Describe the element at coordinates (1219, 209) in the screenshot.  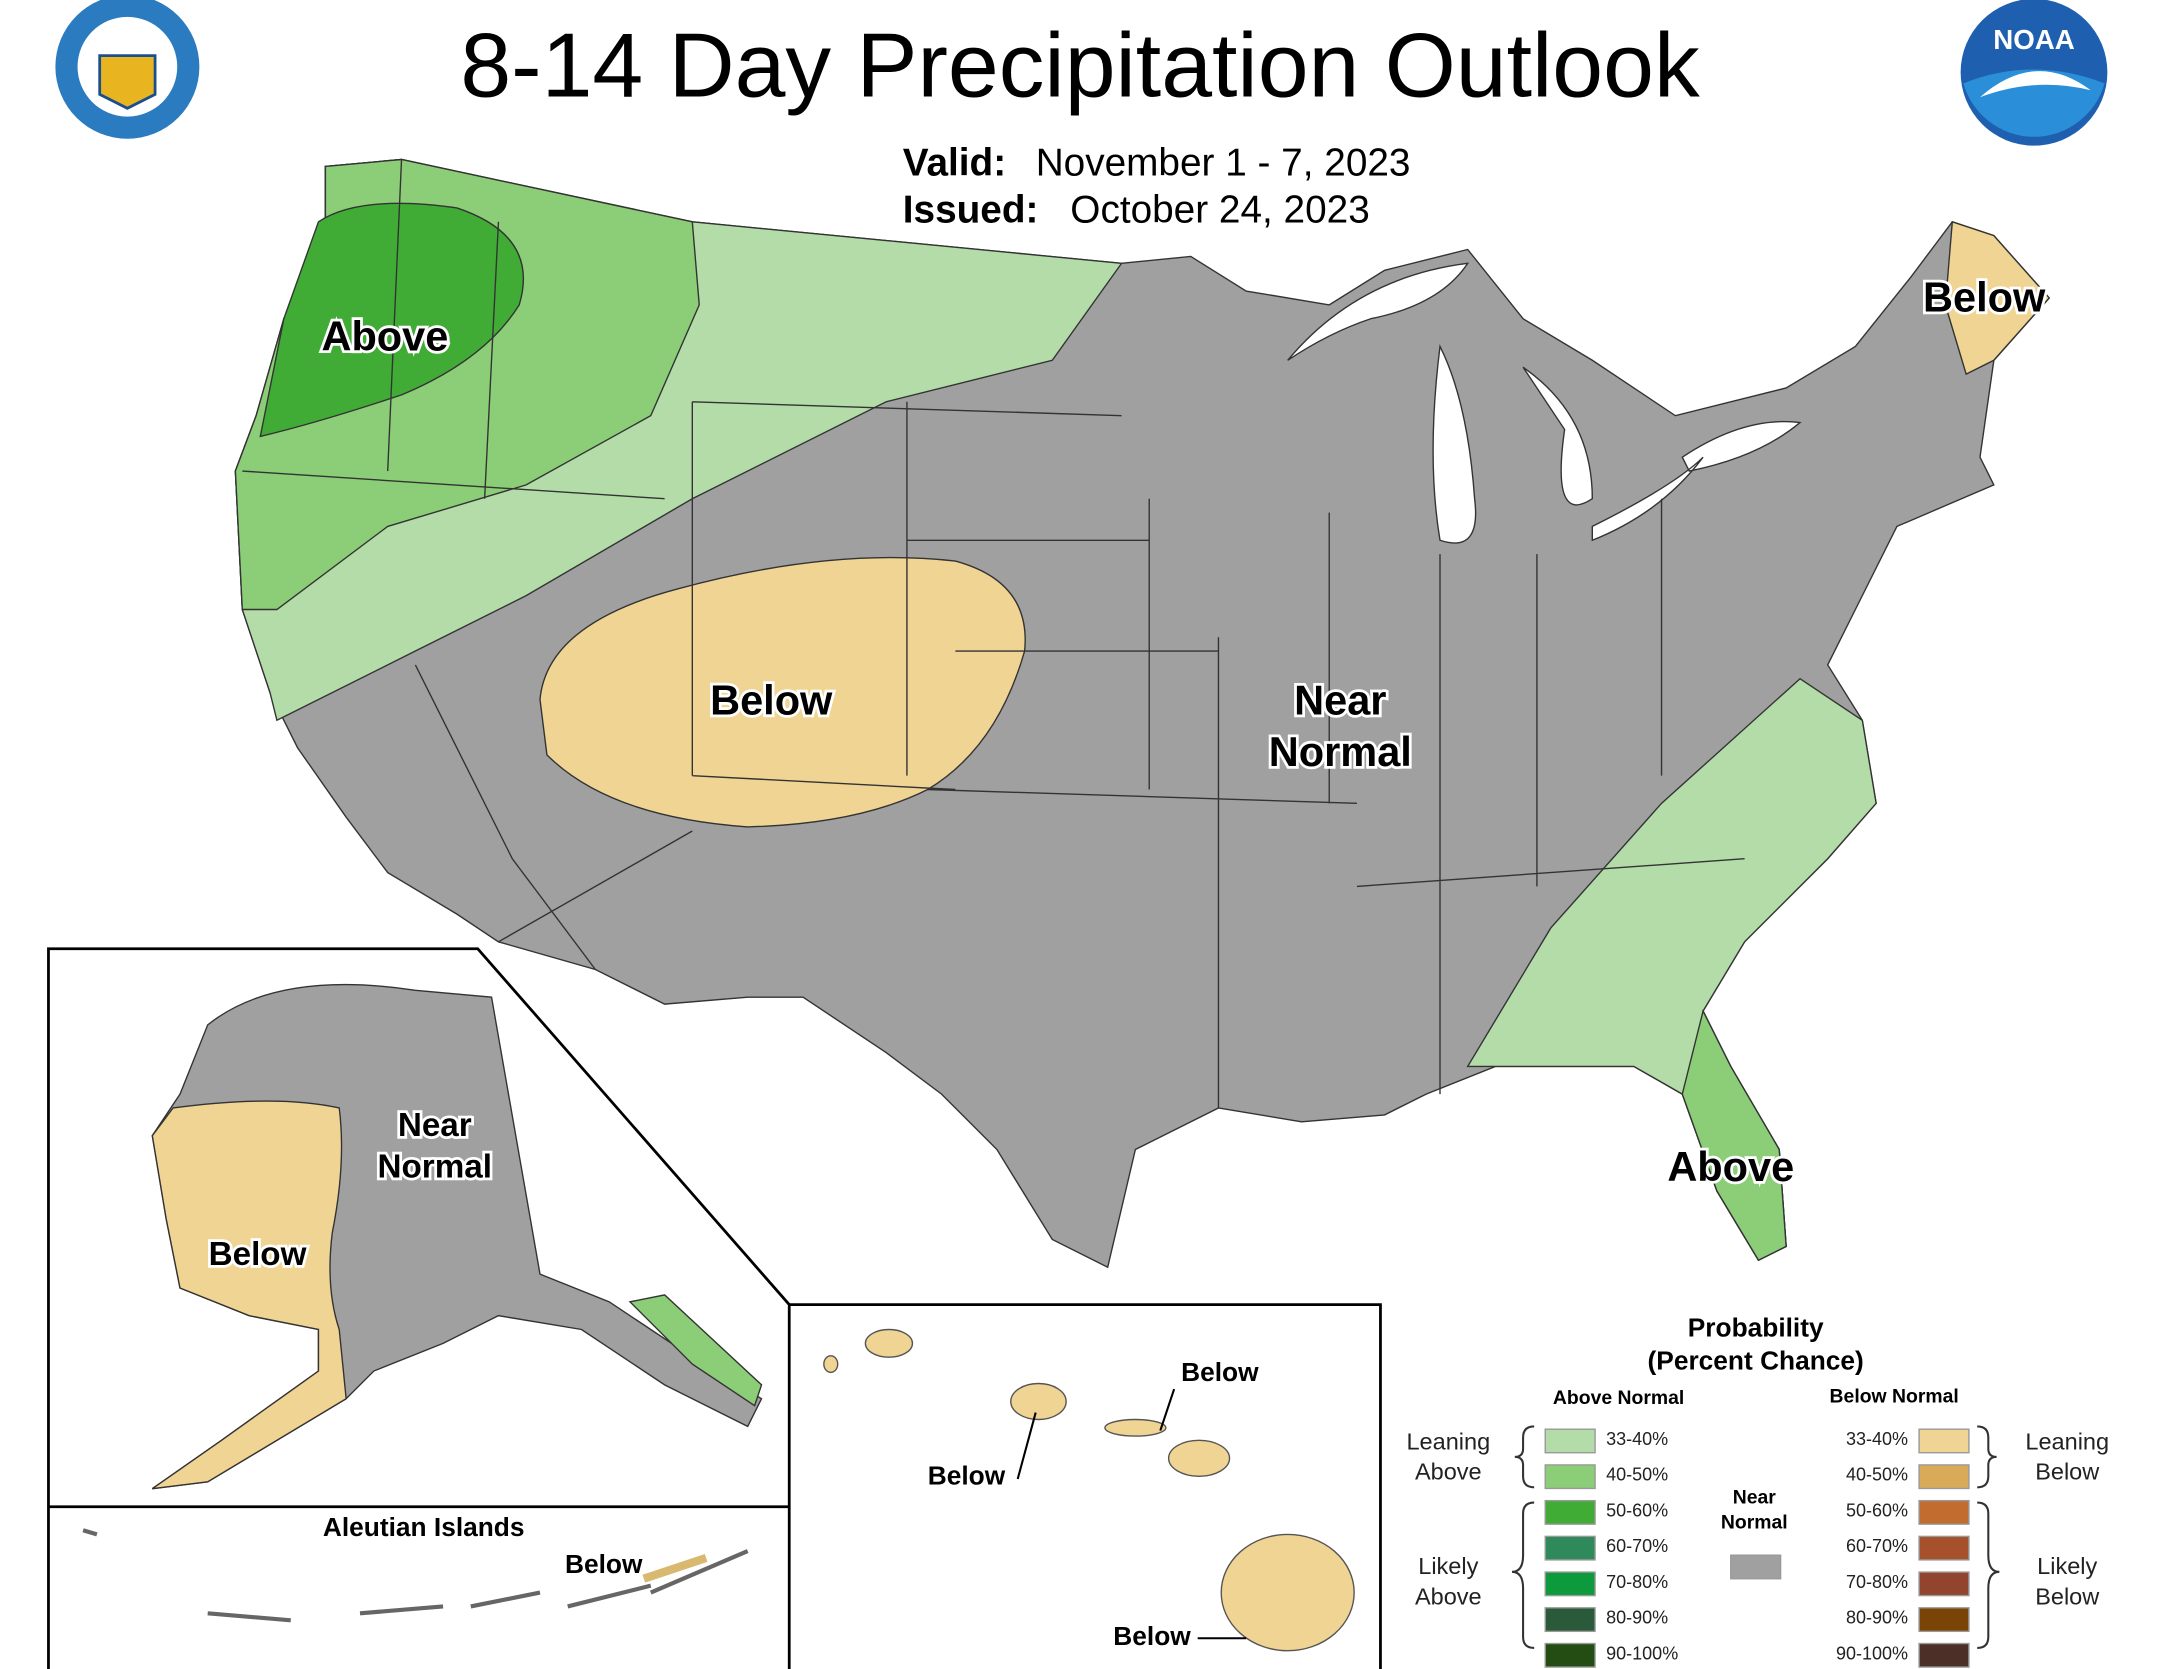
I see `issued-date: October 24, 2023` at that location.